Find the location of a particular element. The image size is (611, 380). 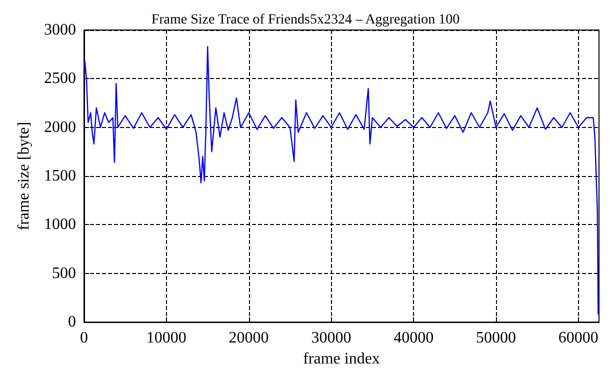

x-axis-title: frame index is located at coordinates (341, 359).